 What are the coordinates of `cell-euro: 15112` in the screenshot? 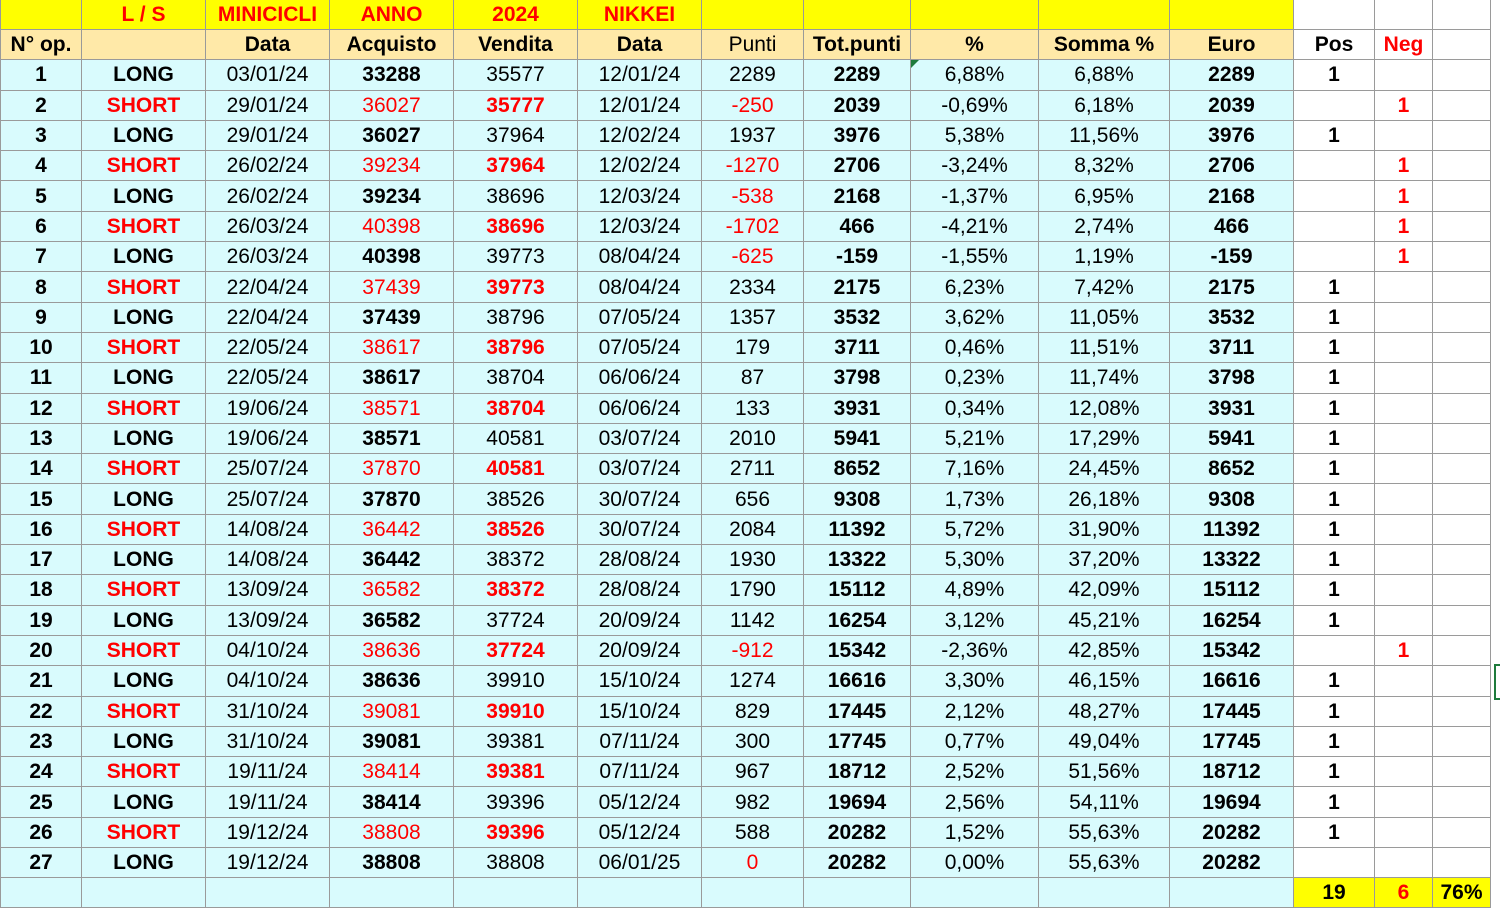 It's located at (1231, 590).